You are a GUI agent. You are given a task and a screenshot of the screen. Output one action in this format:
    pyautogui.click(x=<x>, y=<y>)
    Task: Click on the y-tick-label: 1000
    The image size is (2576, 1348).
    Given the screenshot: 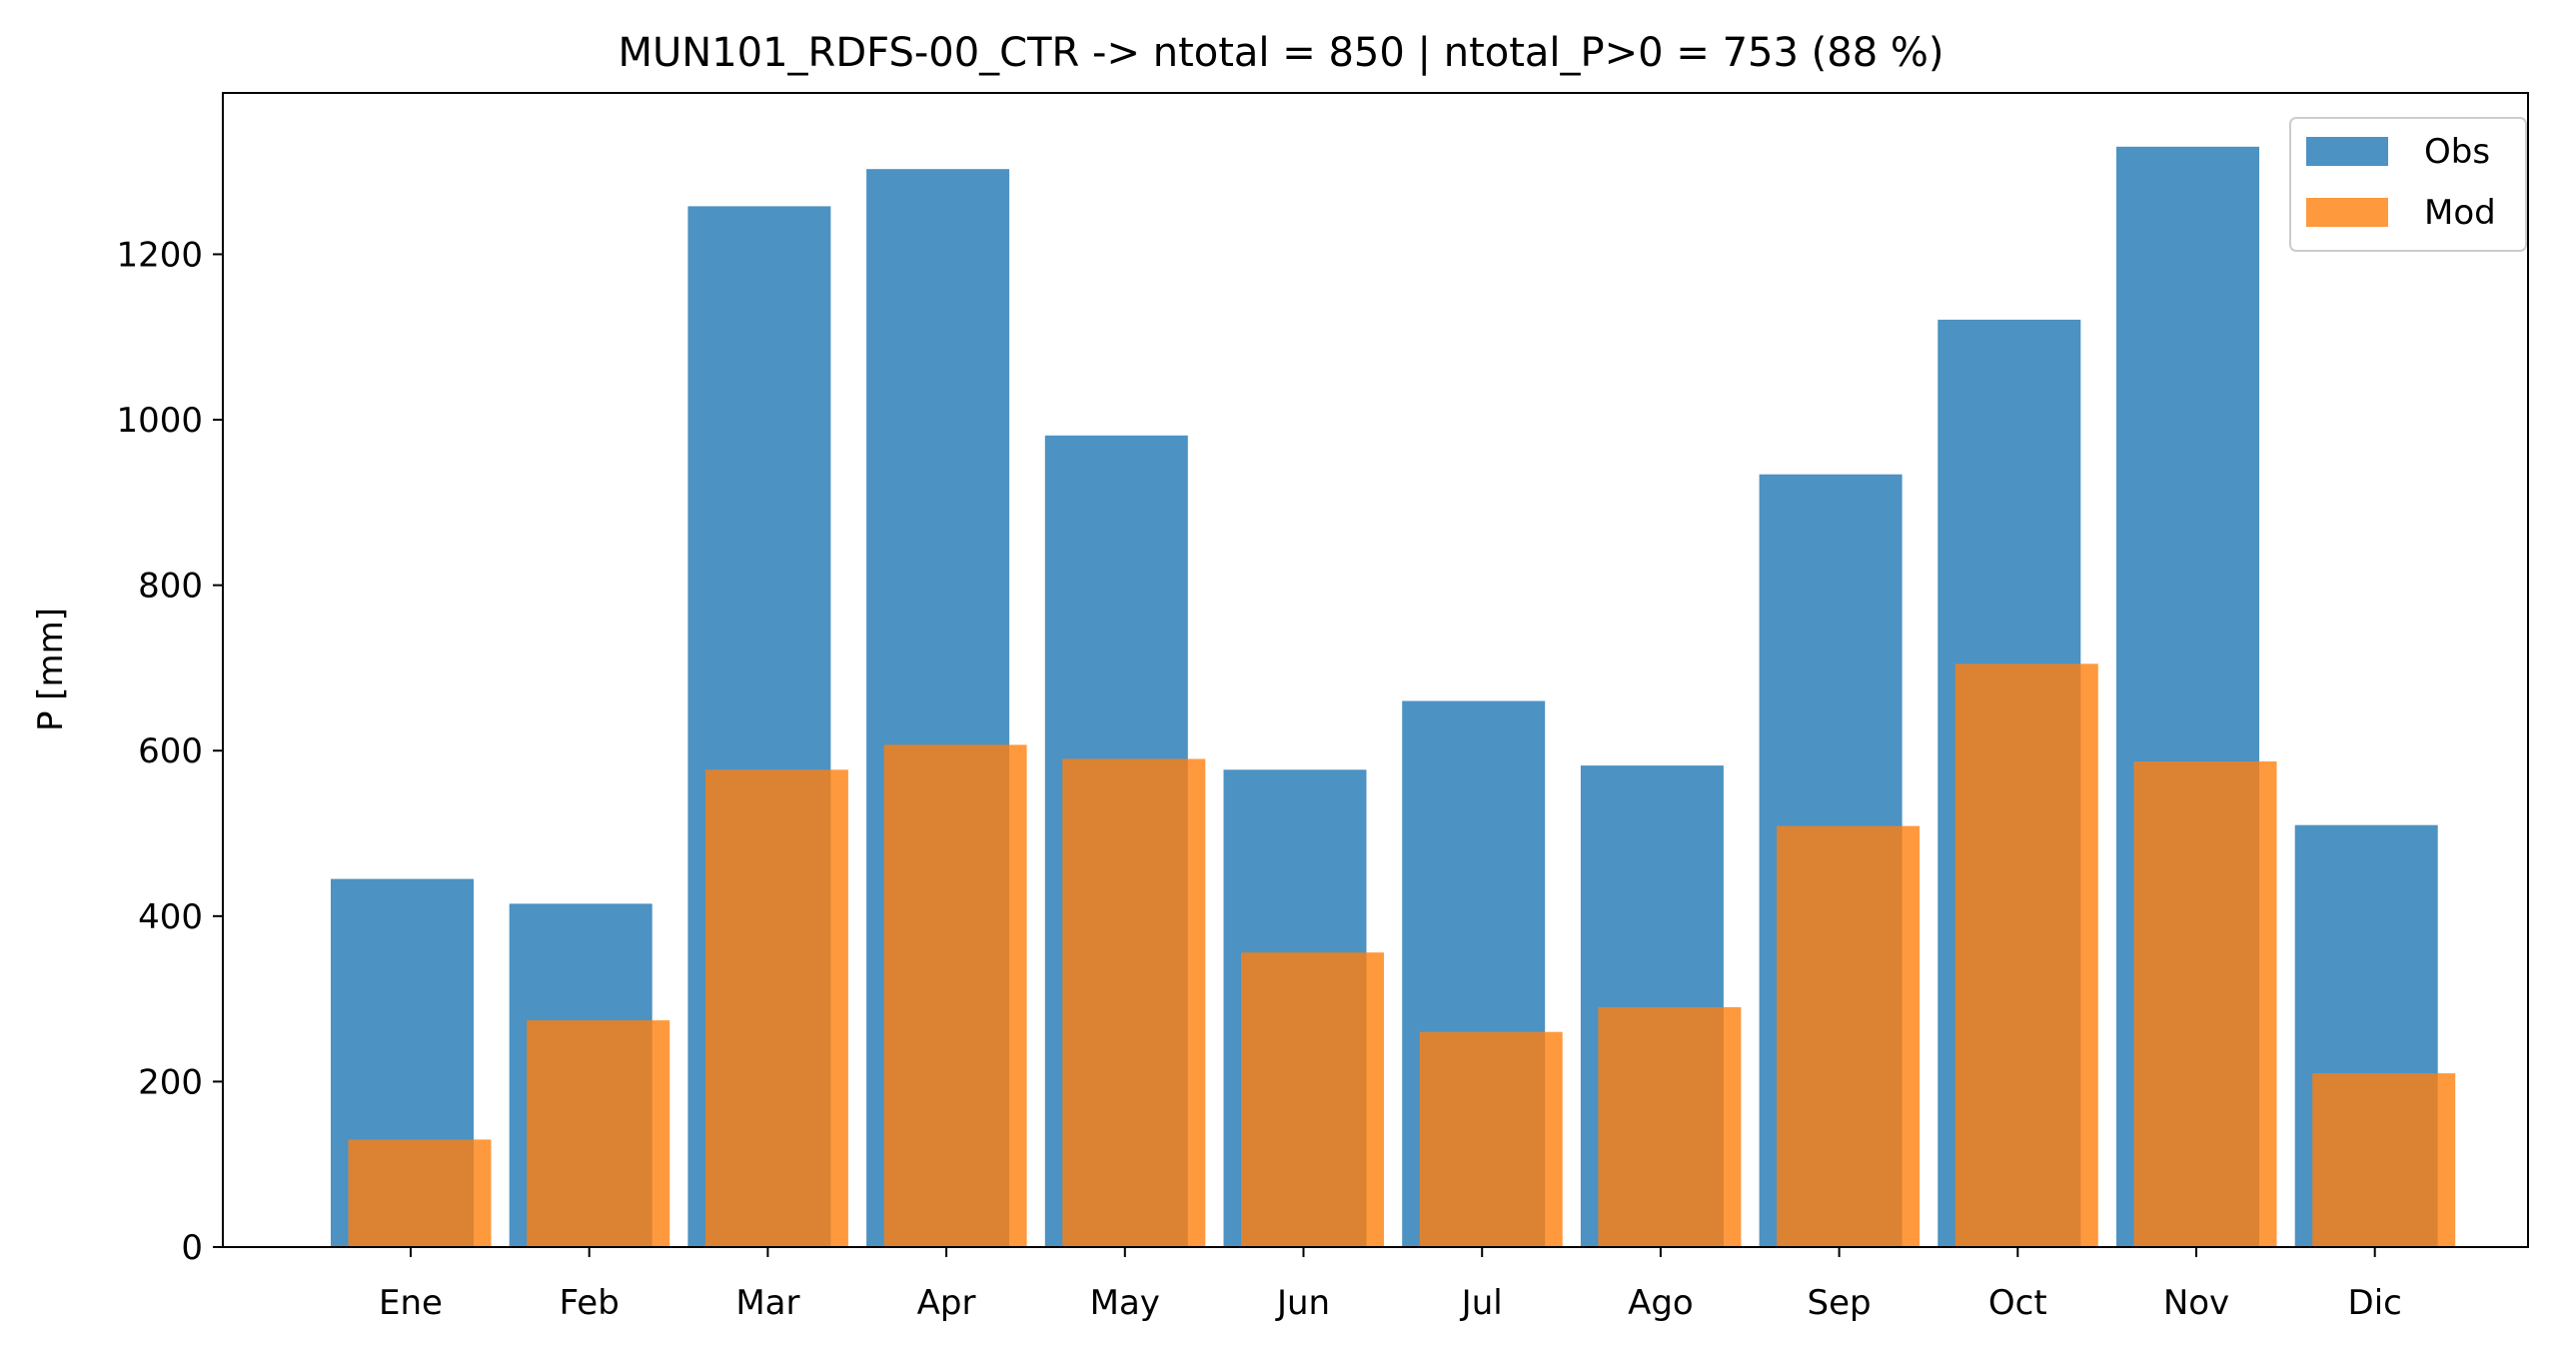 What is the action you would take?
    pyautogui.click(x=159, y=421)
    